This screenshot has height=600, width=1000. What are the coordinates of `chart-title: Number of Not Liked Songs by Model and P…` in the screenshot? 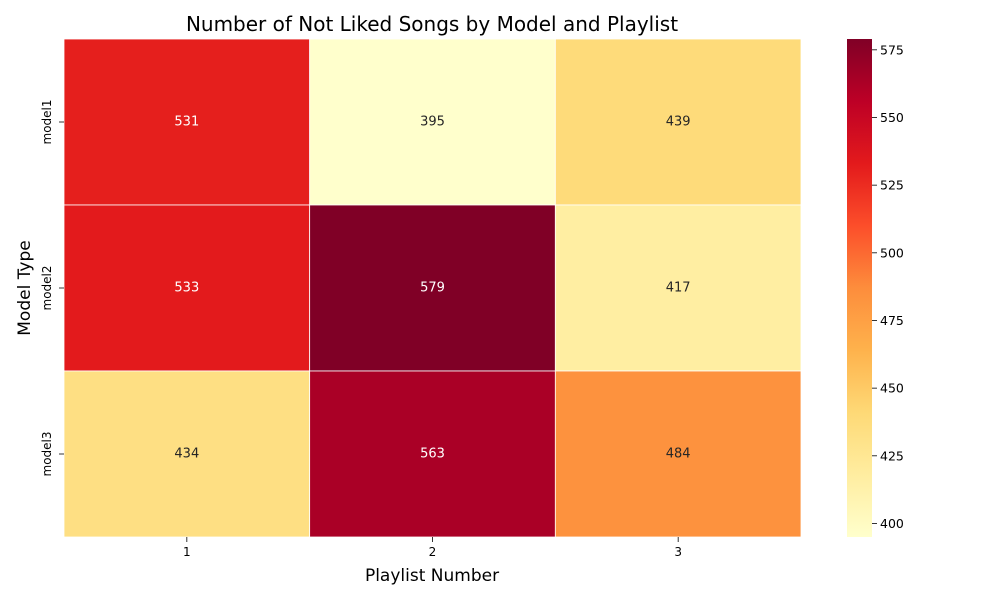 It's located at (432, 24).